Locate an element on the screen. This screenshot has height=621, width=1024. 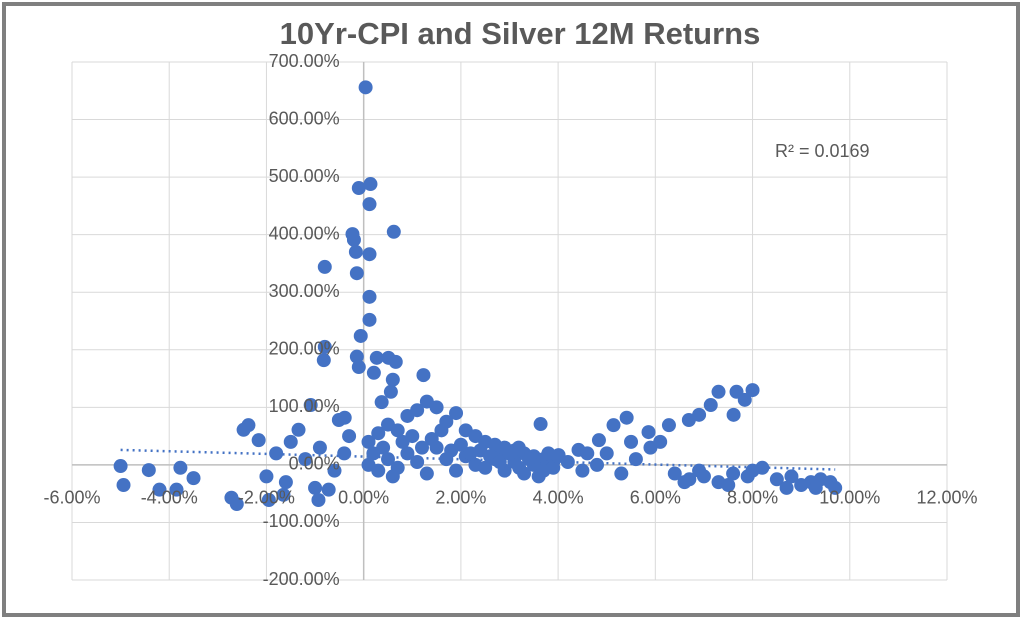
x-tick-label: 6.00% is located at coordinates (655, 498).